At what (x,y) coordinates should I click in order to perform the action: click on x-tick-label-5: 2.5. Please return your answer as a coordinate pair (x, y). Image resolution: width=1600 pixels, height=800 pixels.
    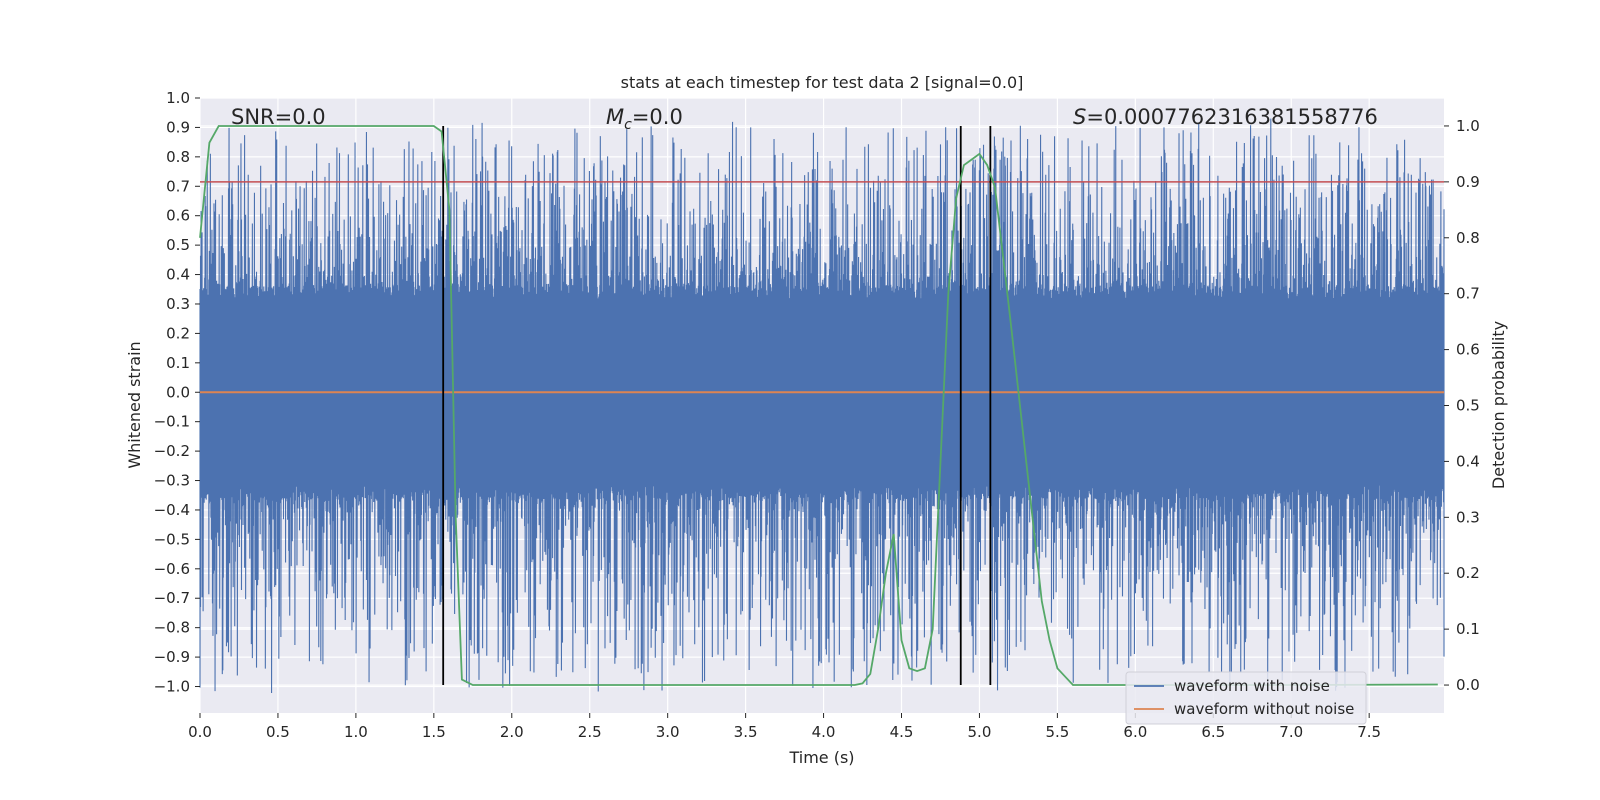
    Looking at the image, I should click on (590, 732).